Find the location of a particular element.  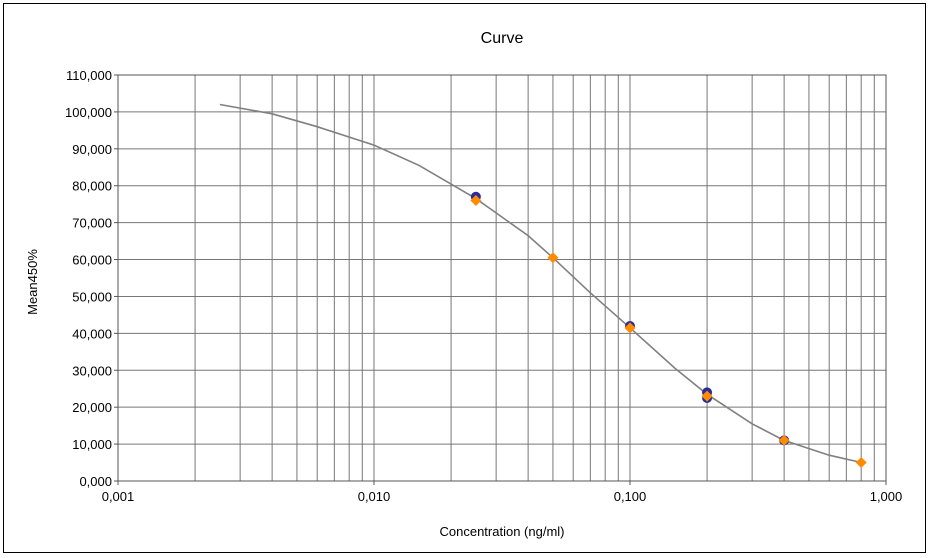

y-tick-label: 10,000 is located at coordinates (92, 444).